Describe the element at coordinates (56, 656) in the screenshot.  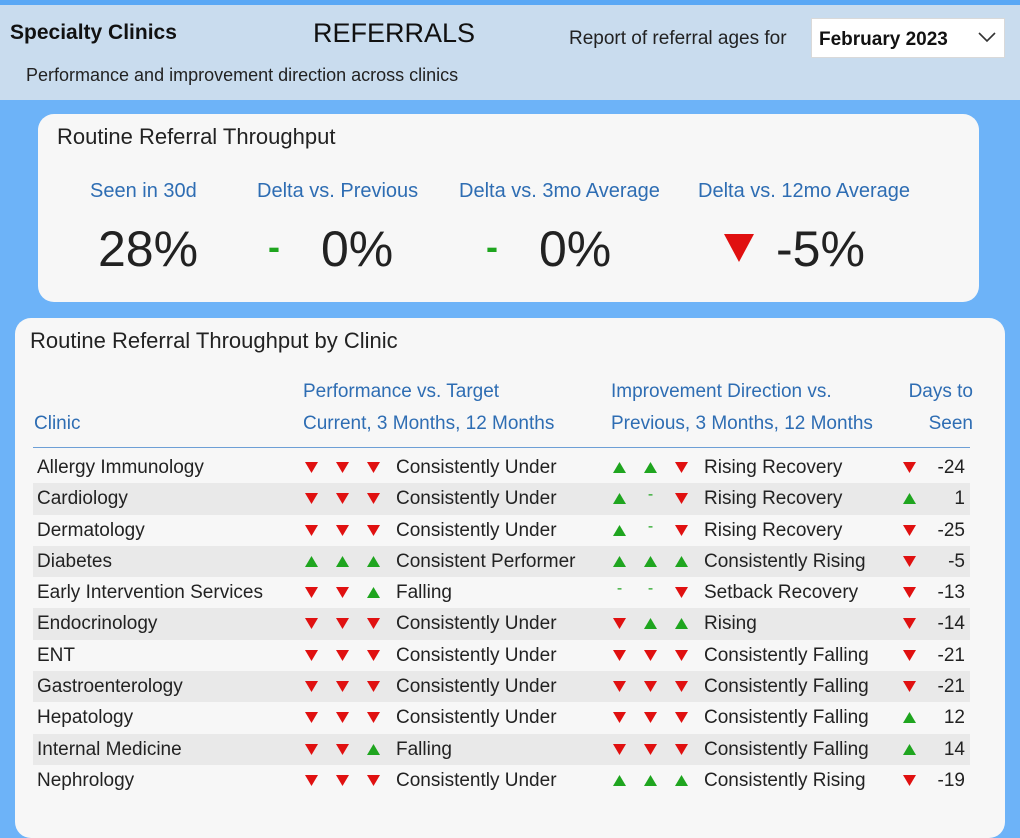
I see `clinic-name: ENT` at that location.